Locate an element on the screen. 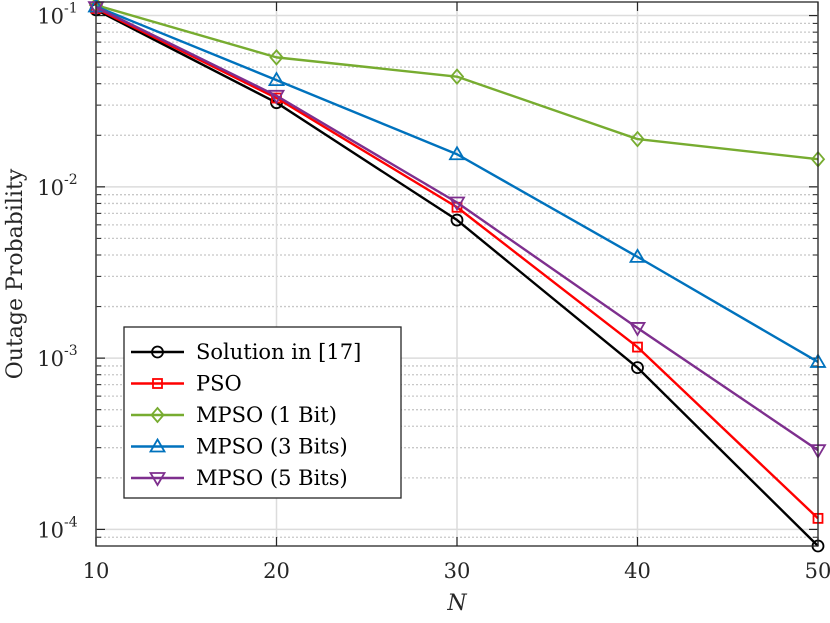 The height and width of the screenshot is (623, 830). legend-entry: MPSO (5 Bits) is located at coordinates (239, 478).